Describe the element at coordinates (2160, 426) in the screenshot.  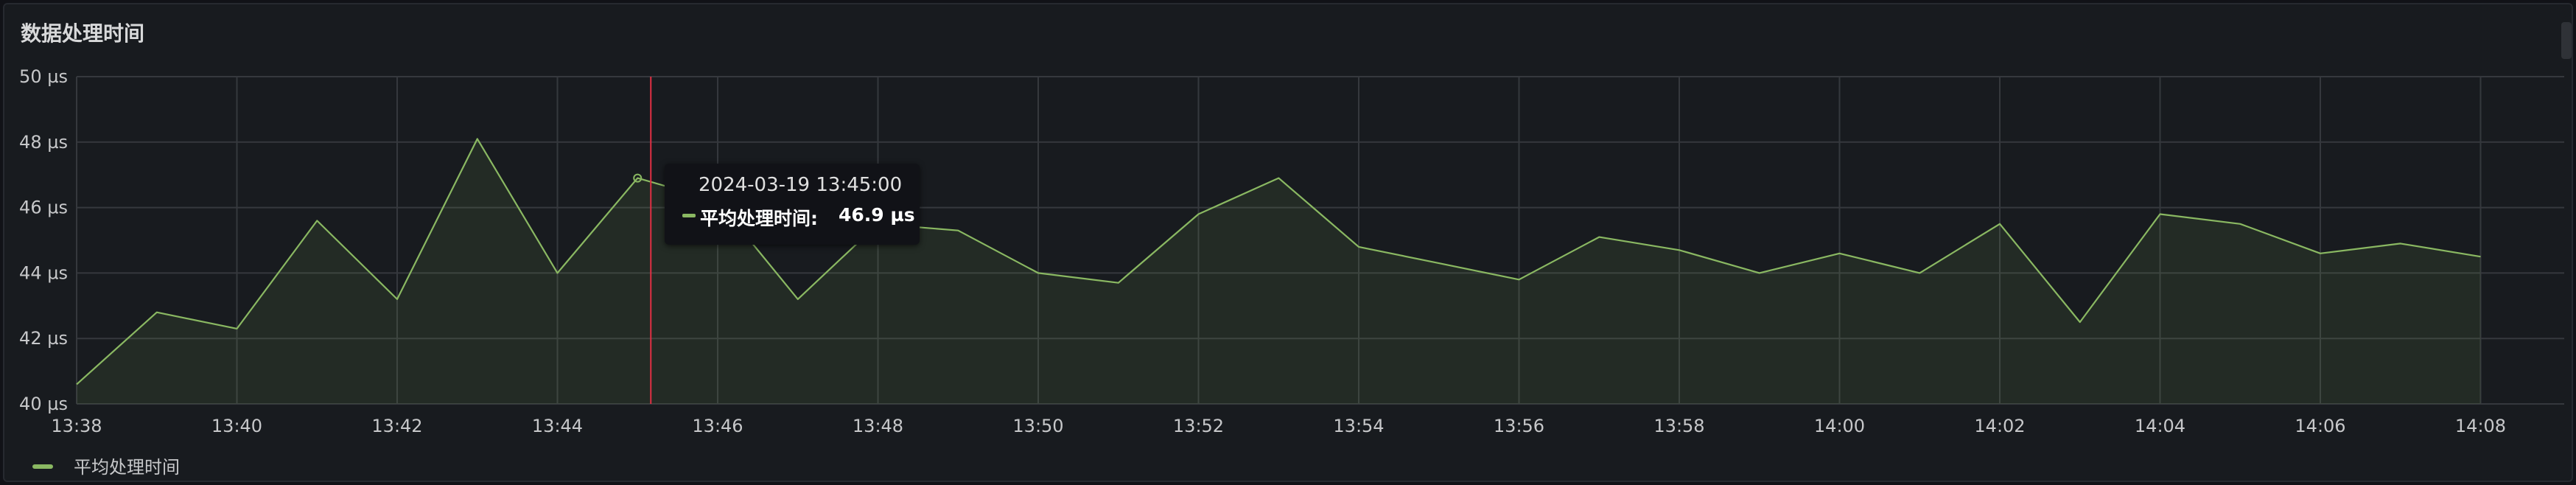
I see `x-tick-label: 14:04` at that location.